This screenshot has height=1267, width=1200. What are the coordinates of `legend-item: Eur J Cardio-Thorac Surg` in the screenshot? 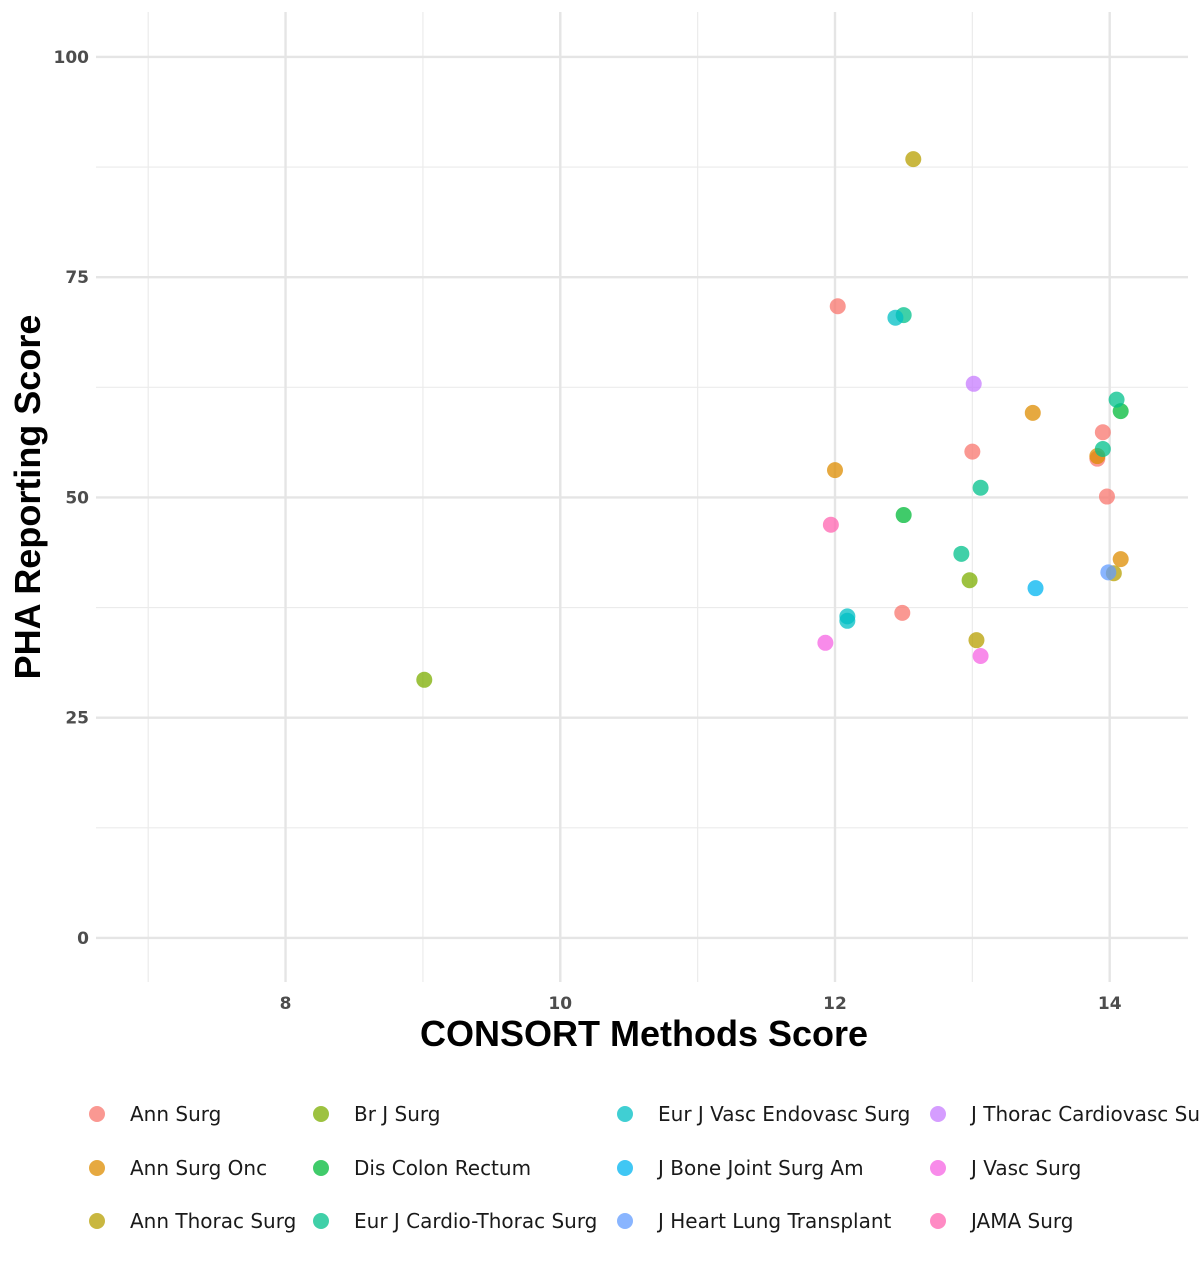 It's located at (455, 1221).